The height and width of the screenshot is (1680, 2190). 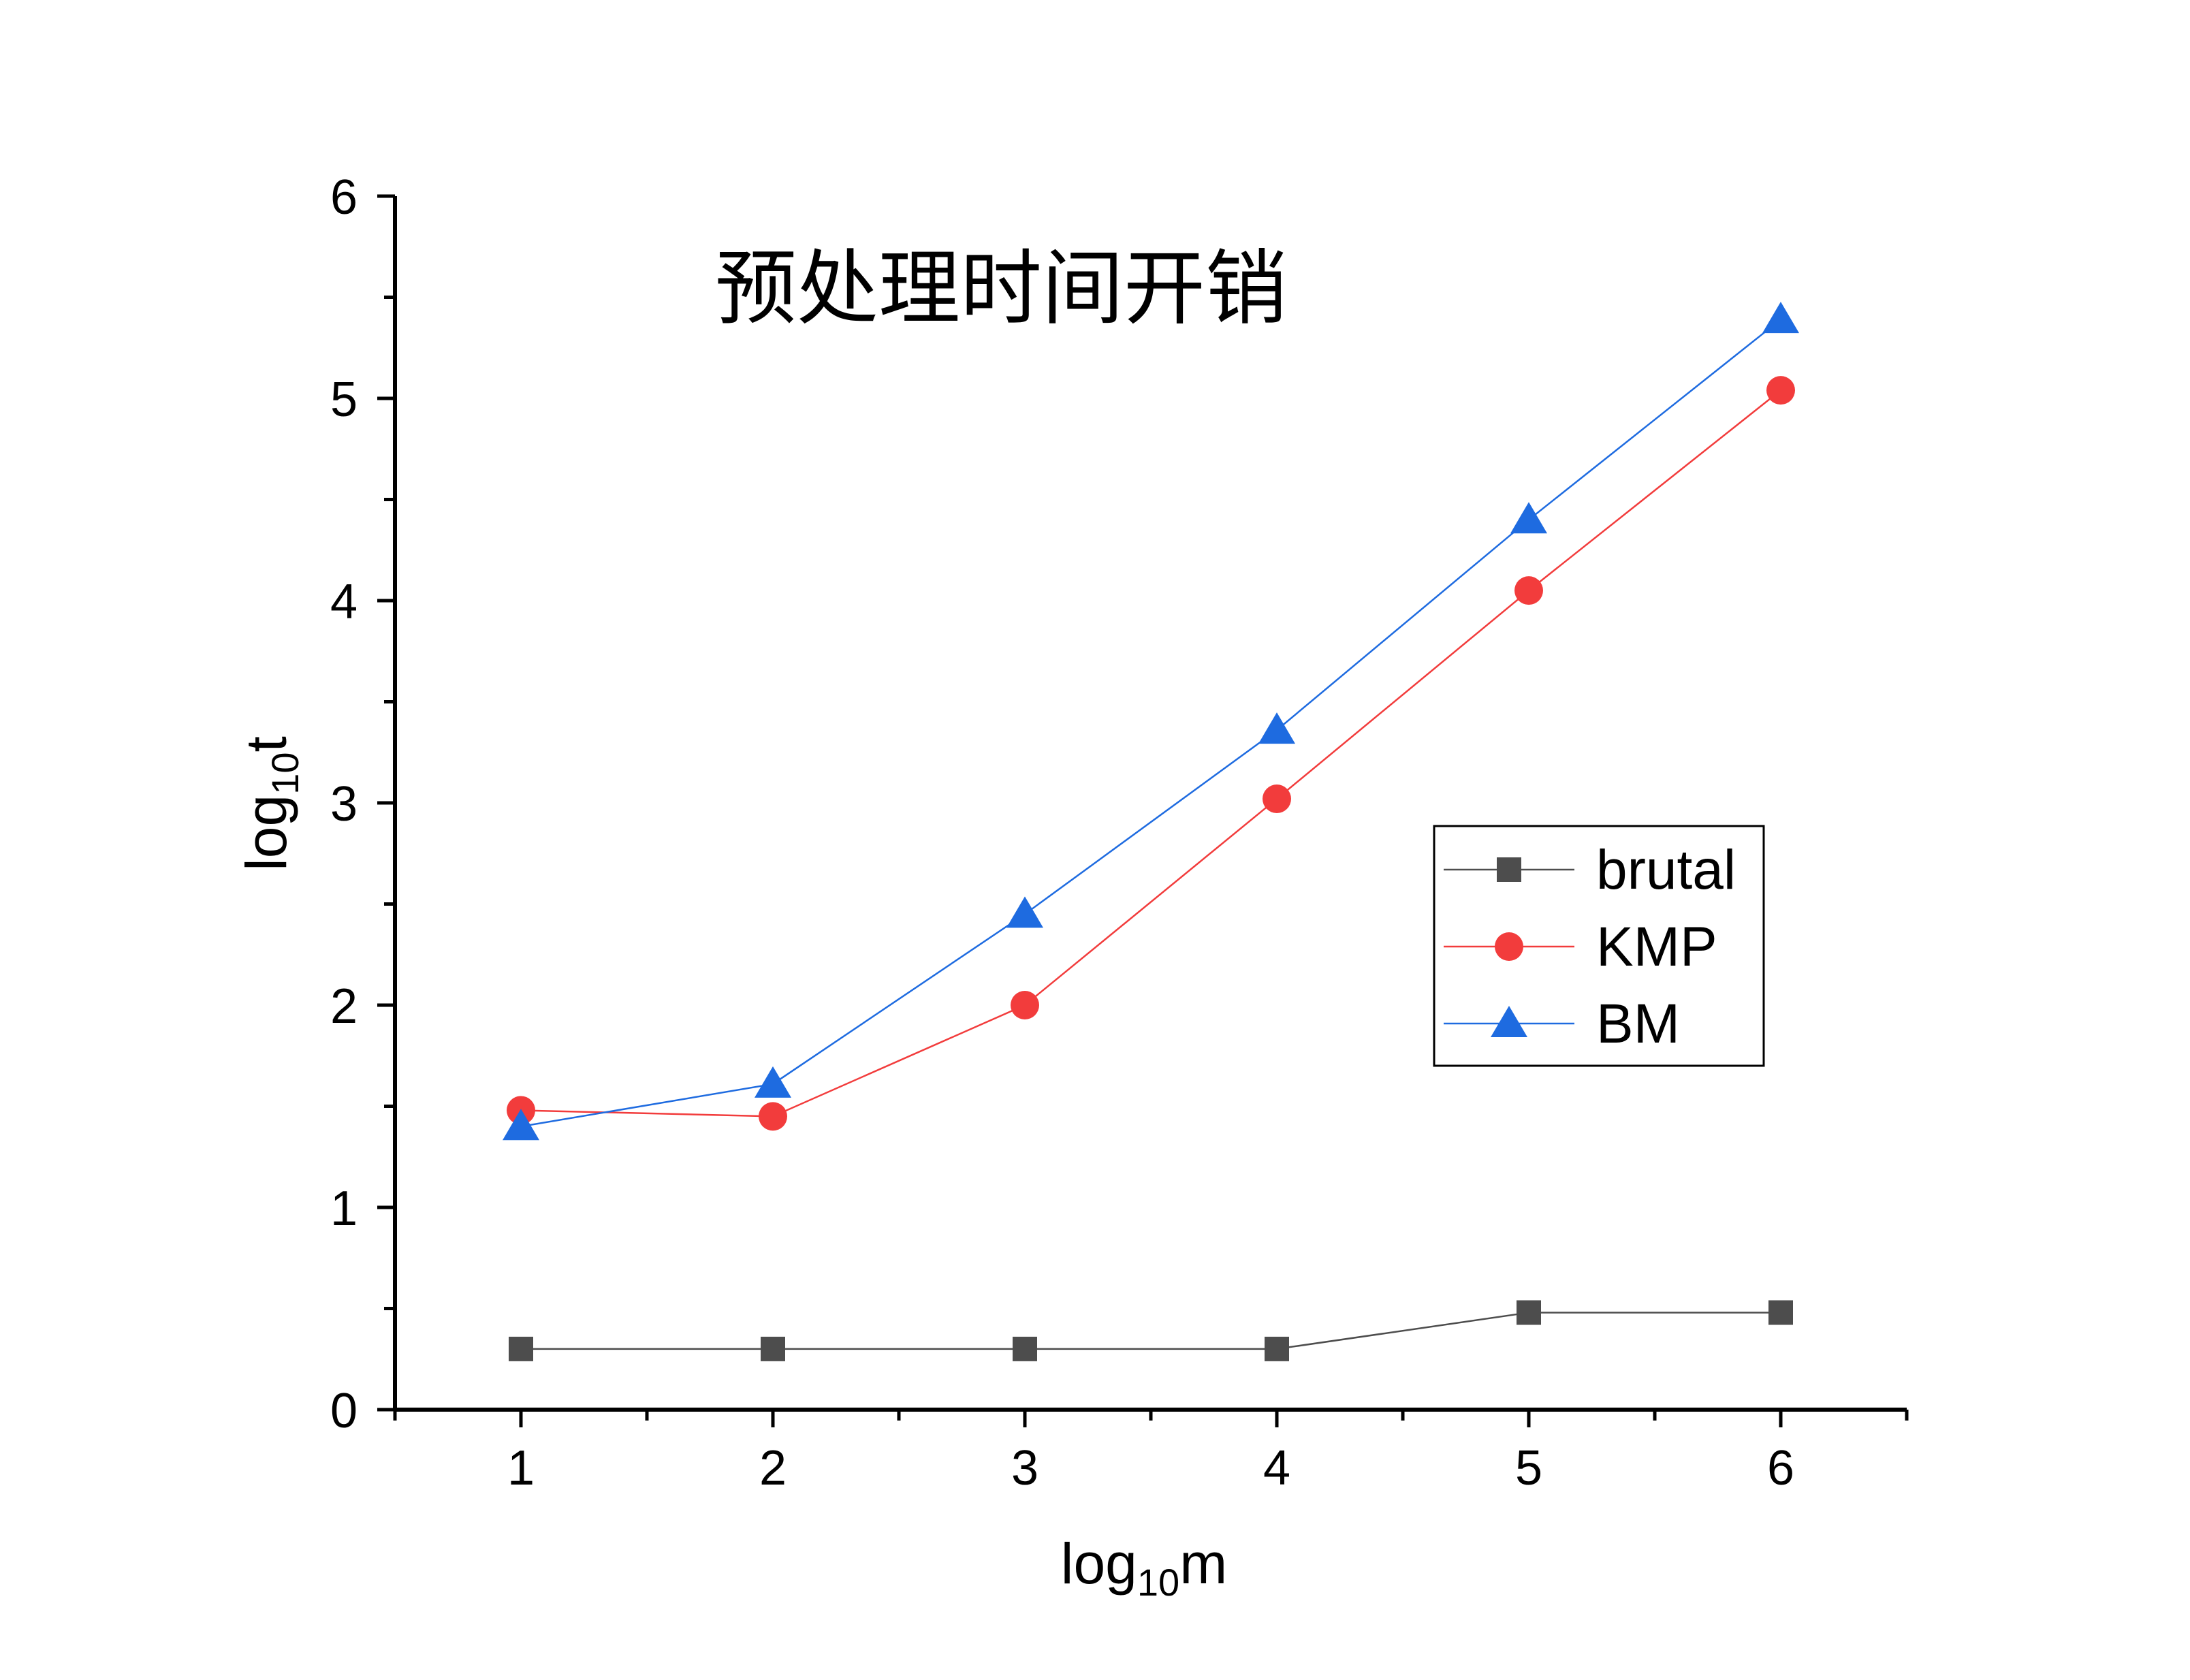 I want to click on legend-label: KMP, so click(x=1656, y=947).